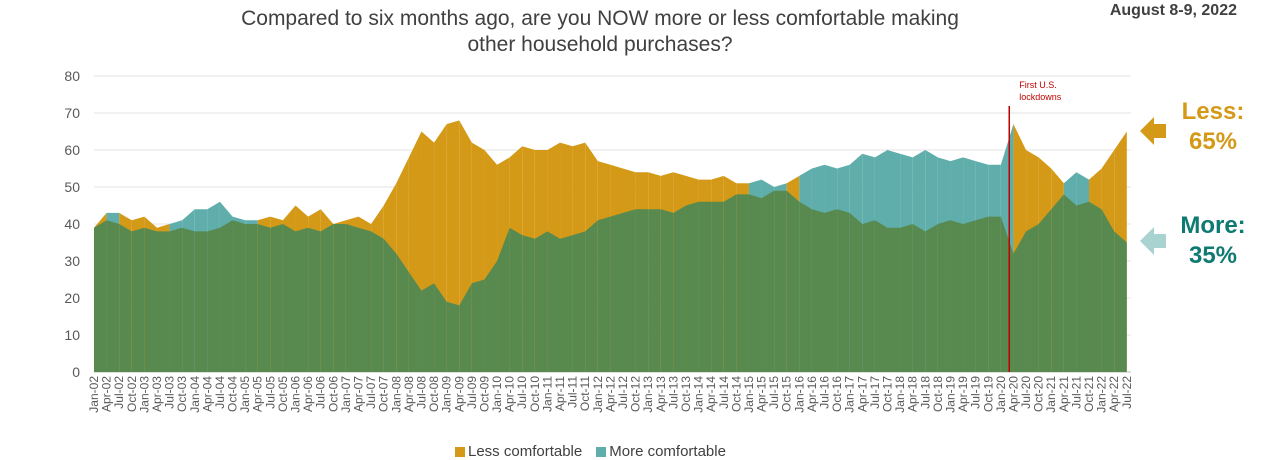 The height and width of the screenshot is (460, 1279). I want to click on x-tick-label: Jan-22, so click(1102, 394).